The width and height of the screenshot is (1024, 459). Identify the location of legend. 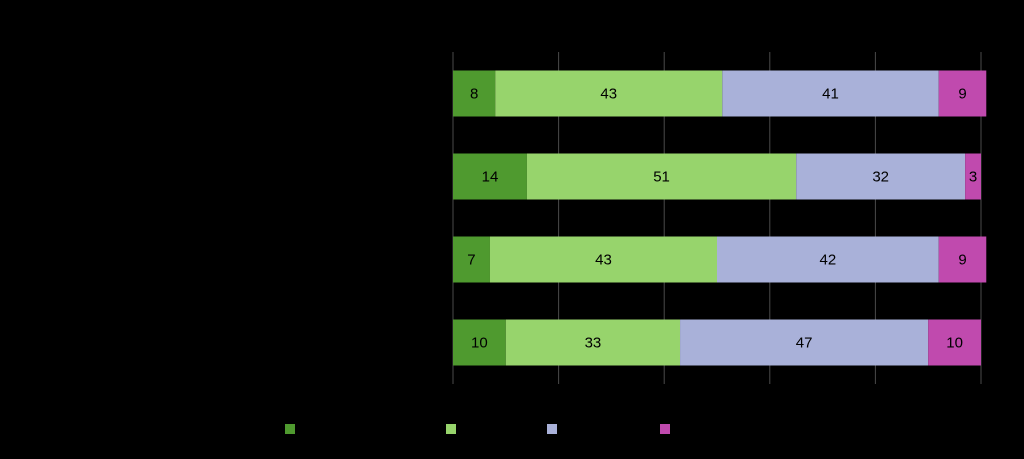
(477, 429).